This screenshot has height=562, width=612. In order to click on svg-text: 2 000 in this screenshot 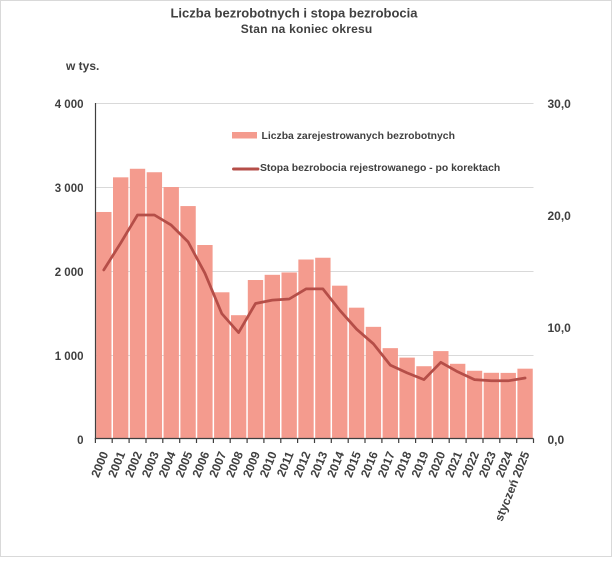, I will do `click(69, 273)`.